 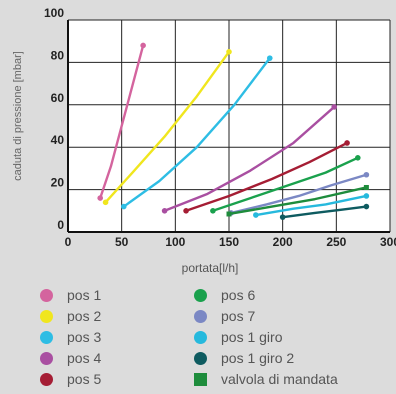 I want to click on x-tick-label: 50, so click(x=122, y=242).